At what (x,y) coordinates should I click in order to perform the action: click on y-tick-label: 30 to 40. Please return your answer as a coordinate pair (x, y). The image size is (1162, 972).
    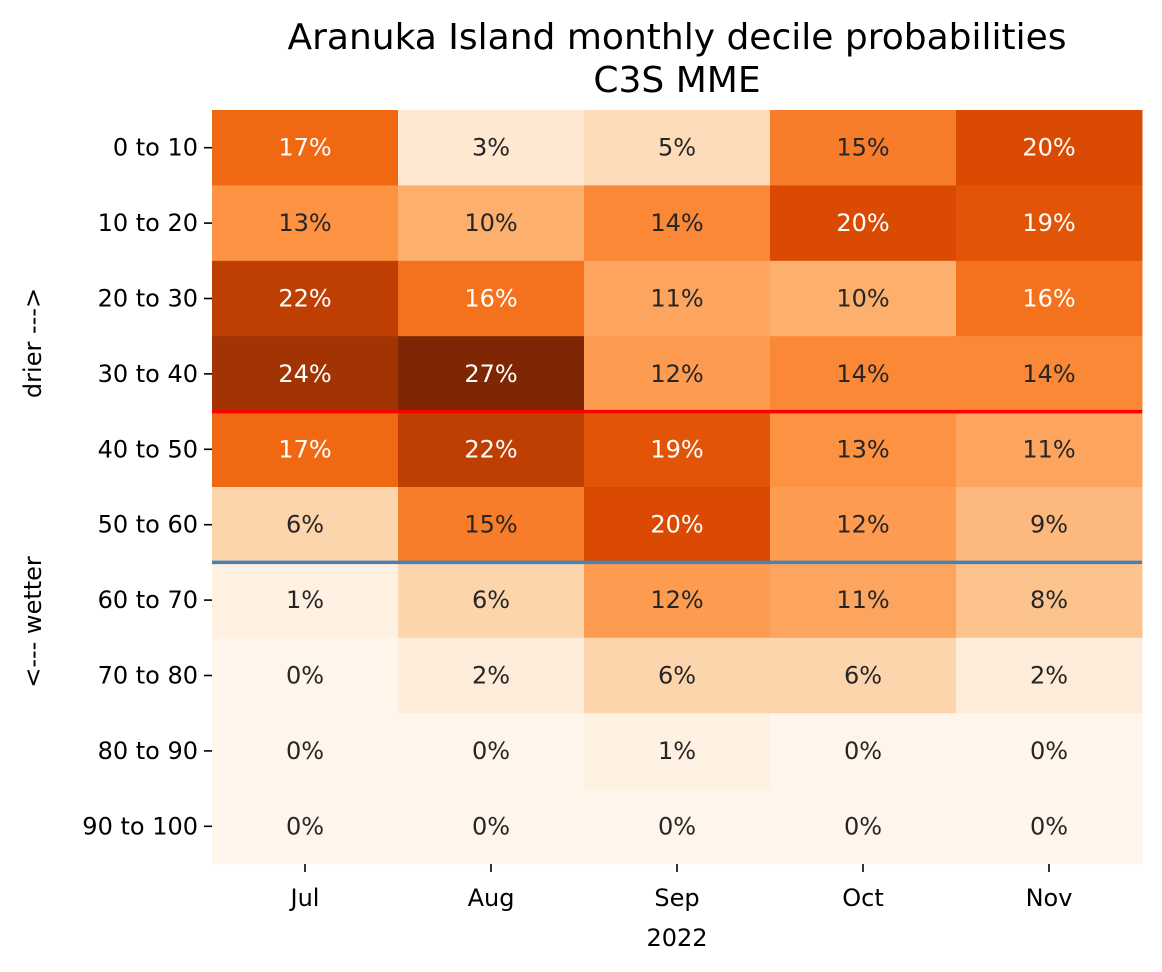
    Looking at the image, I should click on (148, 374).